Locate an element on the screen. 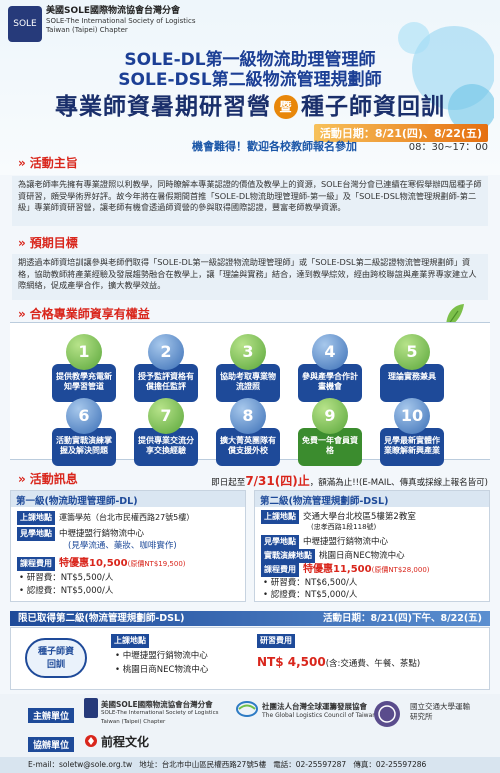 This screenshot has width=500, height=773. level1-title: 第一級(物流助理管理師-DL) is located at coordinates (128, 499).